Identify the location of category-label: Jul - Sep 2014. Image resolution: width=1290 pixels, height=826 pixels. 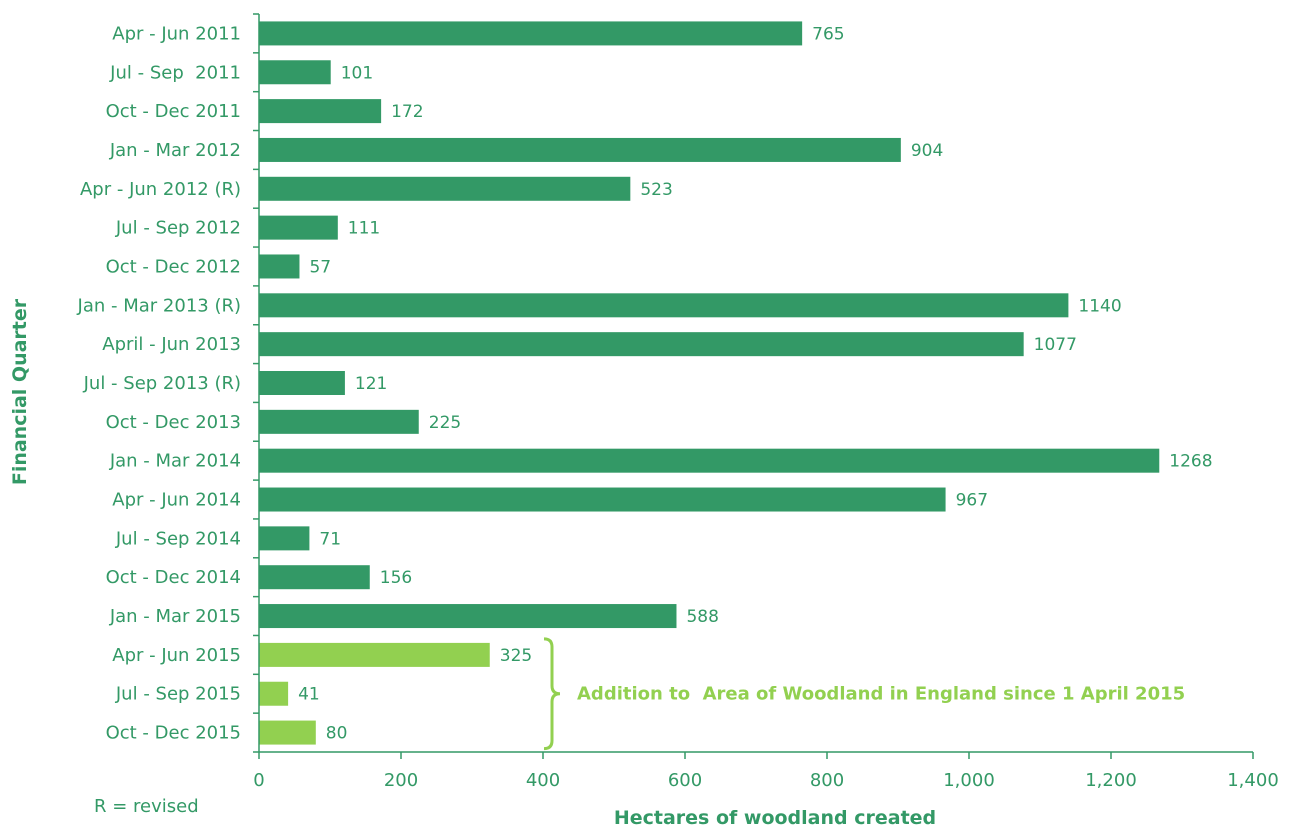
(178, 538).